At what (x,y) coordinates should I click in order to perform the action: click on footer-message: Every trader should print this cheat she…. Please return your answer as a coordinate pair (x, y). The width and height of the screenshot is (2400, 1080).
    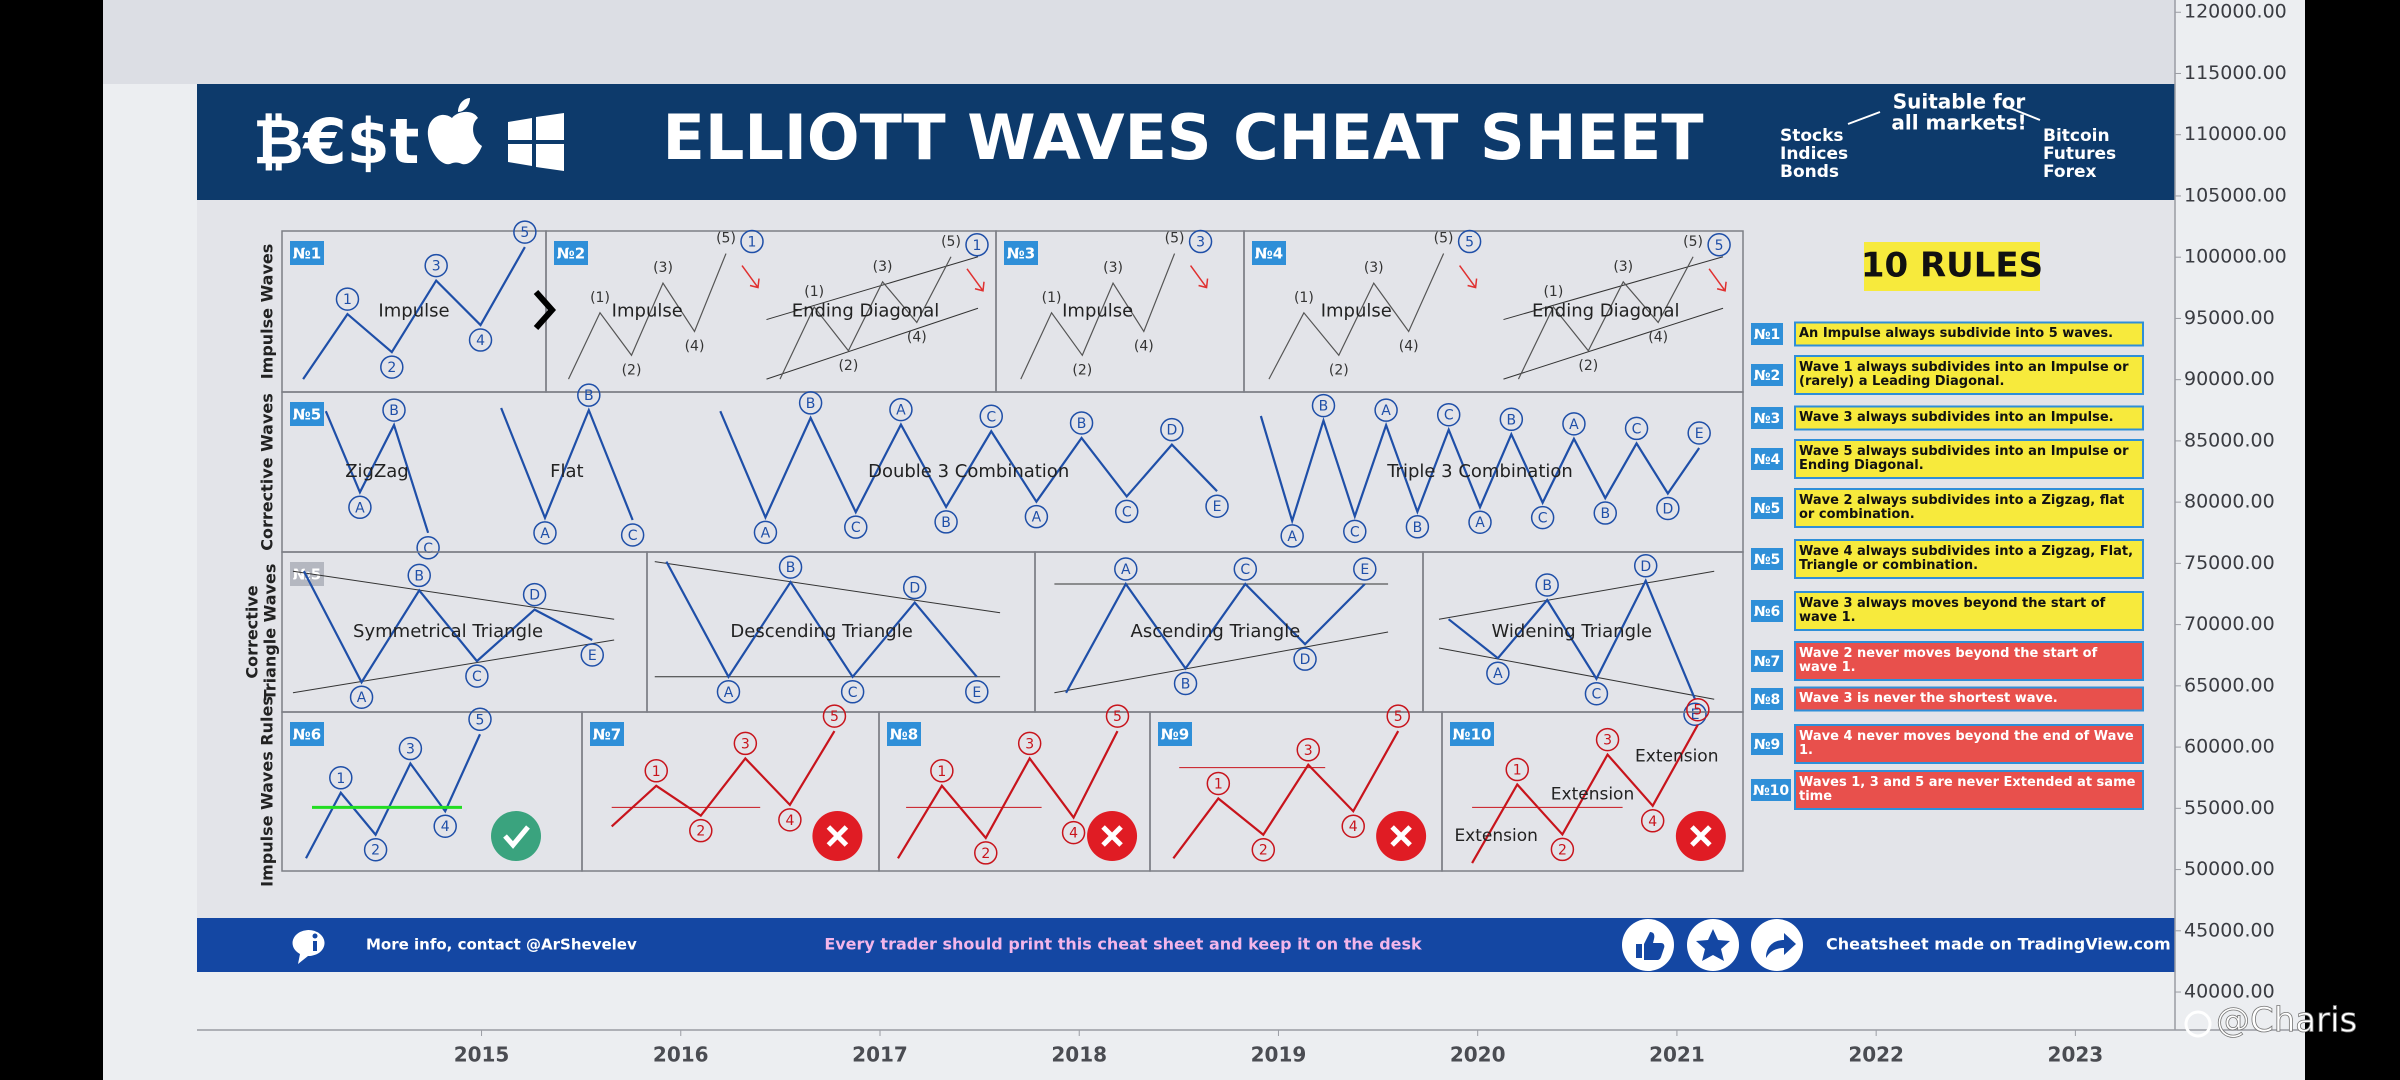
    Looking at the image, I should click on (1123, 944).